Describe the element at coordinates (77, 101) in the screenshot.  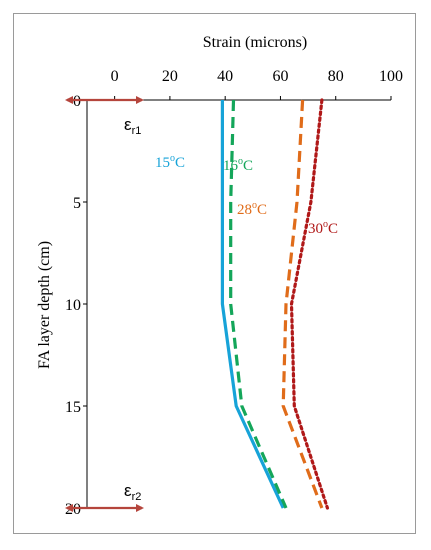
I see `y-tick-label: 0` at that location.